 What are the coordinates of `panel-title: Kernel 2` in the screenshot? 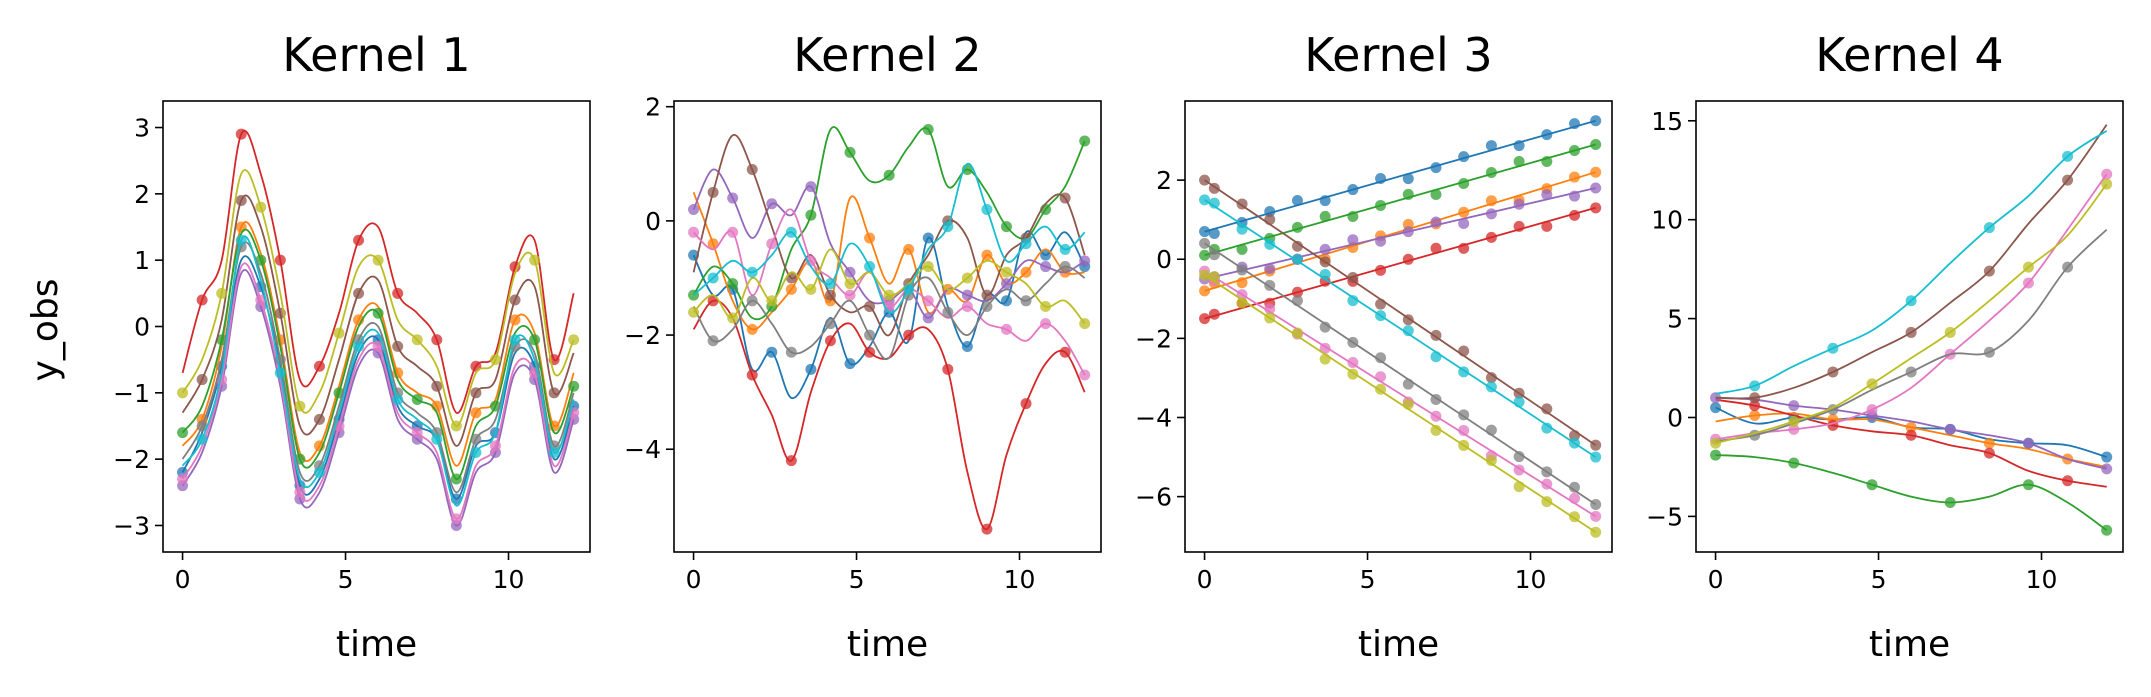 It's located at (887, 55).